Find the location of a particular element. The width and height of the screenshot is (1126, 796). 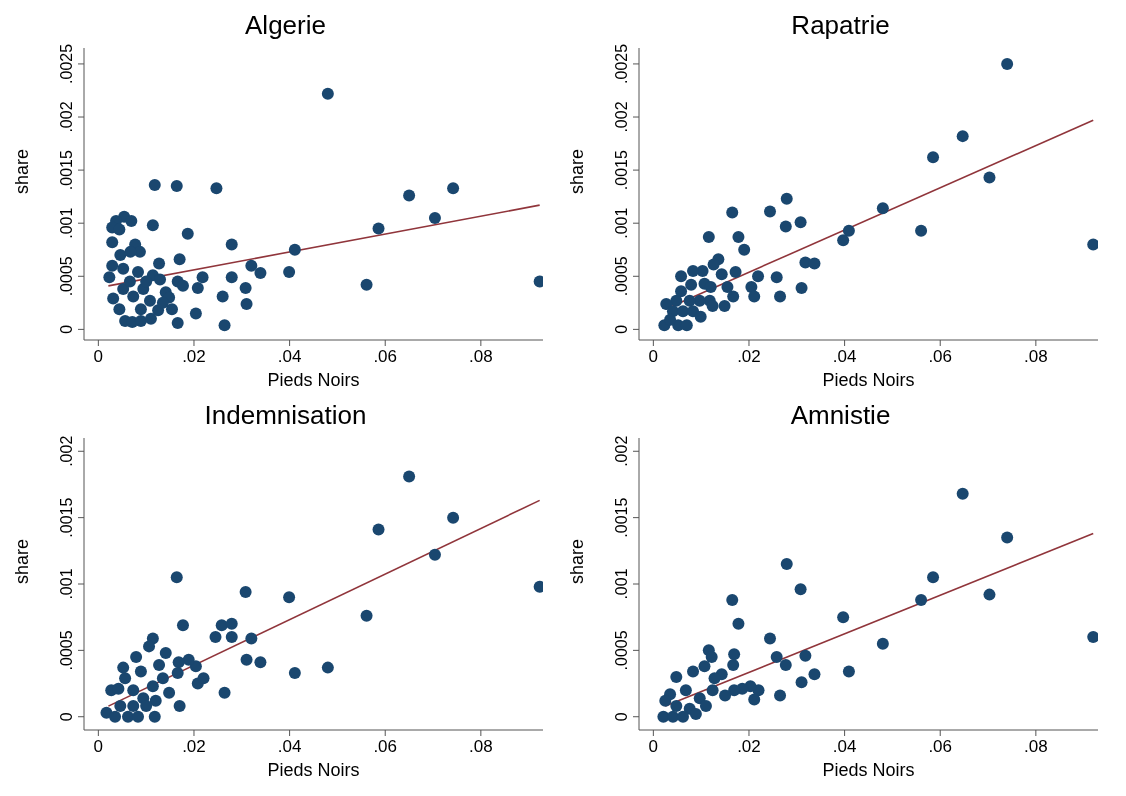

x-tick-label: .06 is located at coordinates (385, 746).